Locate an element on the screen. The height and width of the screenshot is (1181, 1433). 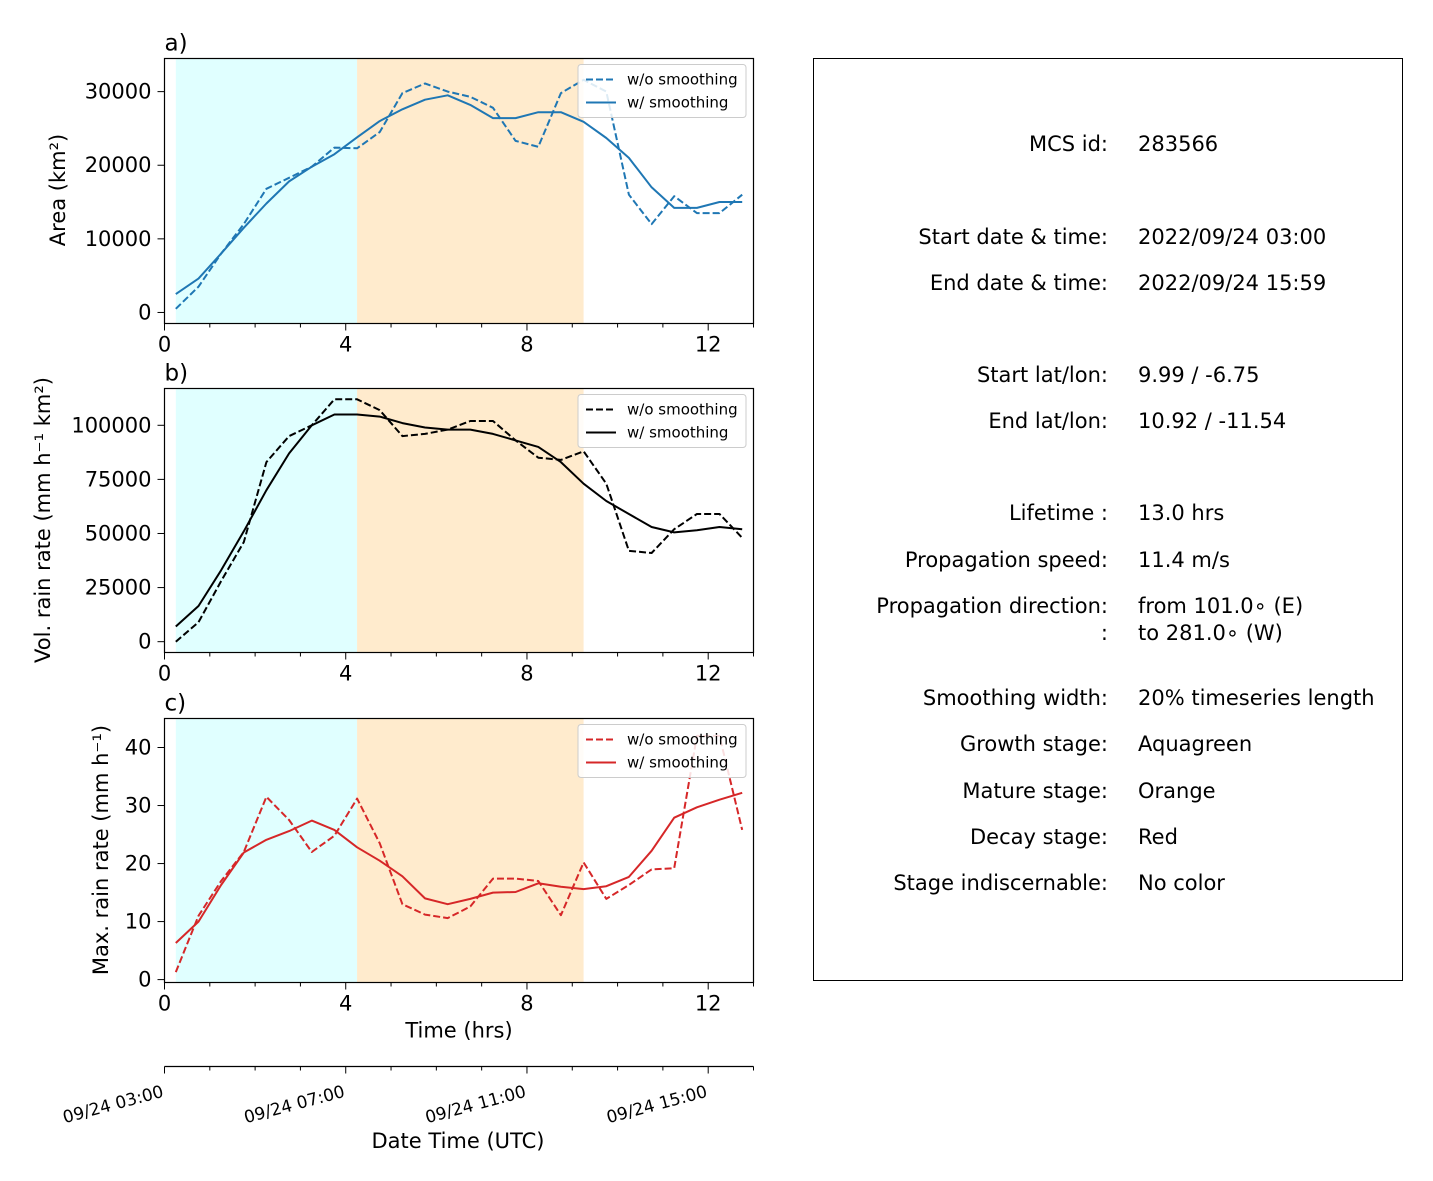
info-key: : is located at coordinates (1104, 633).